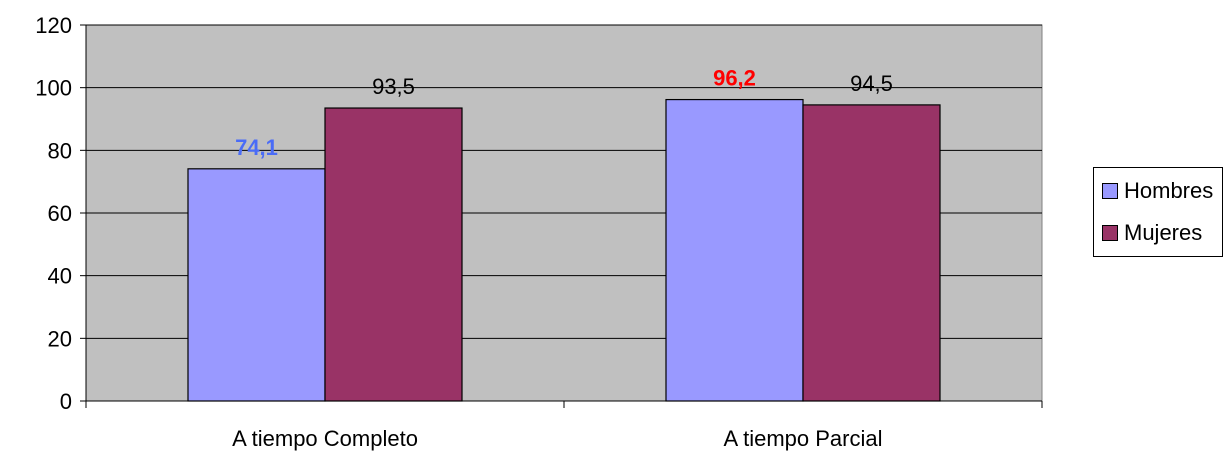 This screenshot has height=457, width=1227. I want to click on legend-label-hombres: Hombres, so click(1169, 190).